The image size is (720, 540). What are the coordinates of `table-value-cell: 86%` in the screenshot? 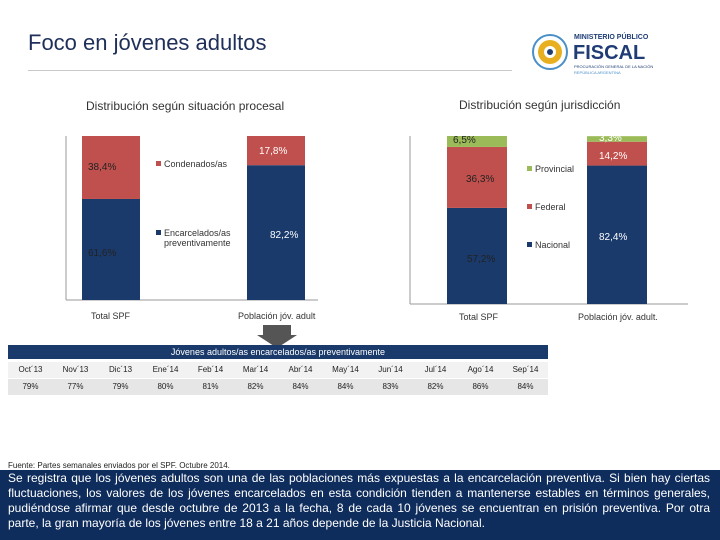 It's located at (480, 386).